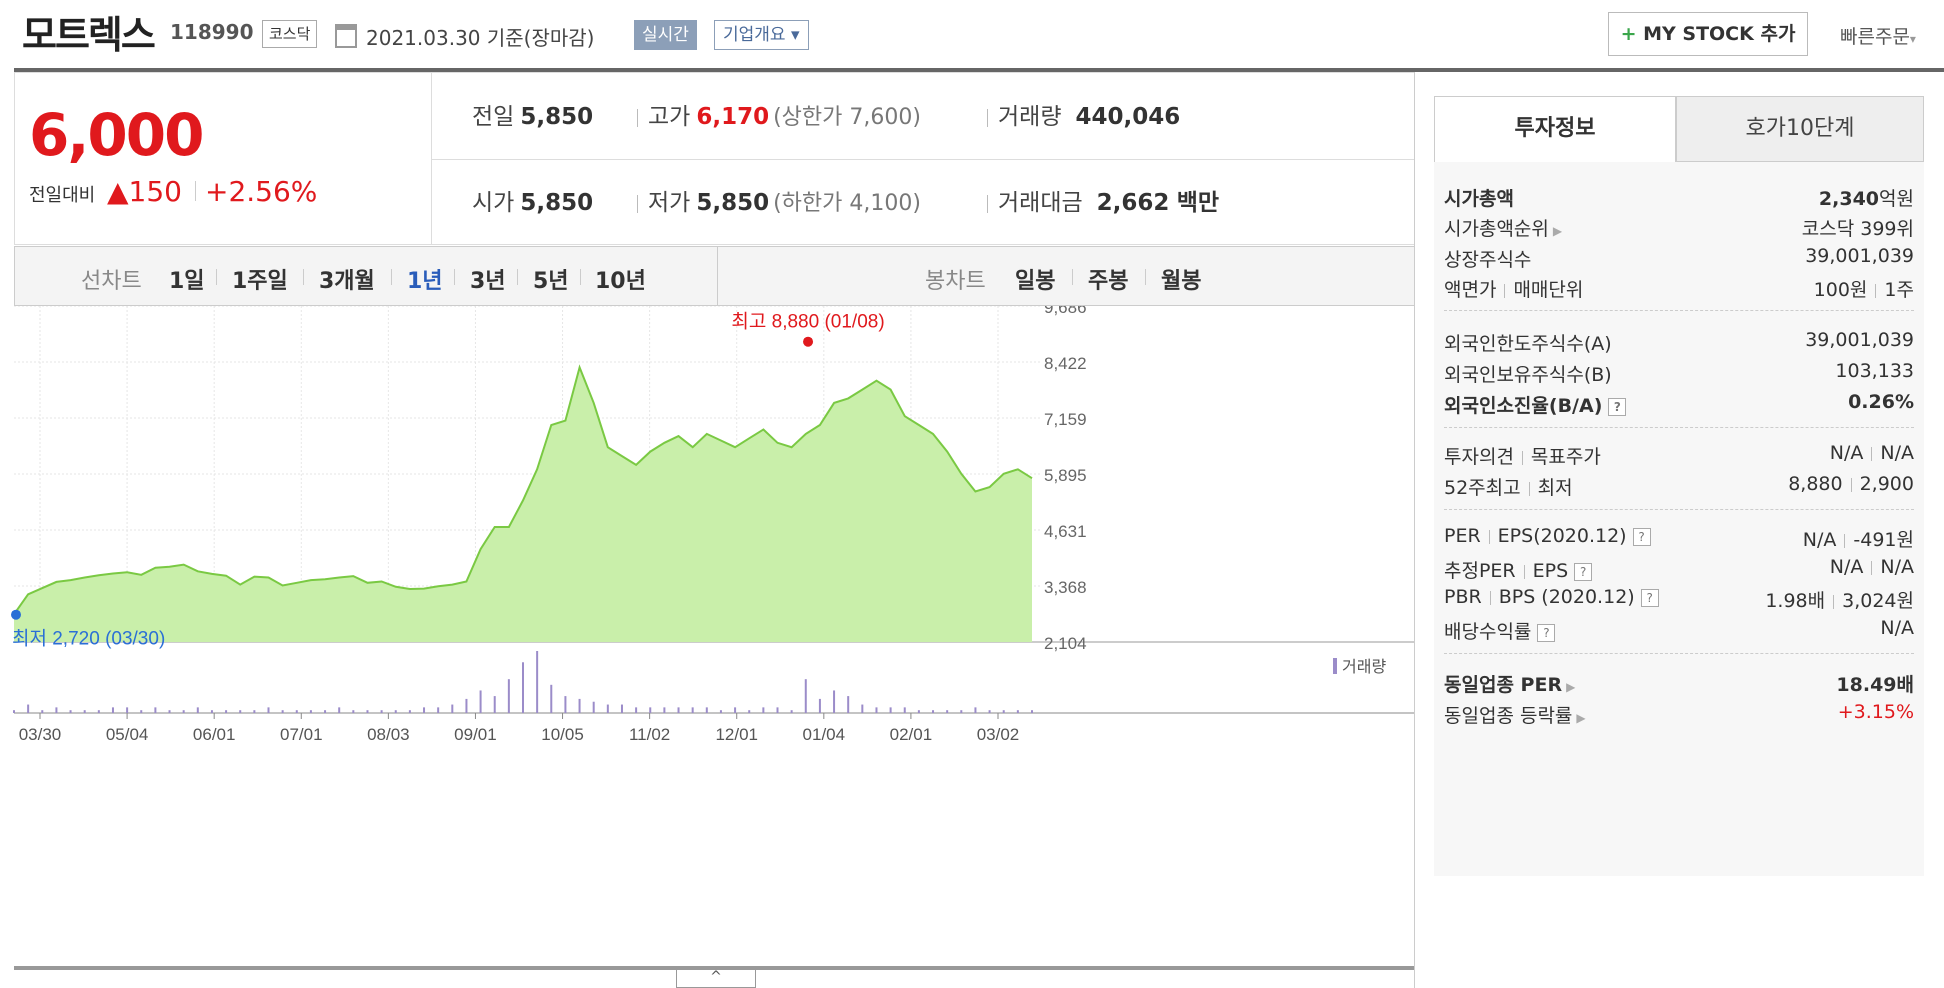 The height and width of the screenshot is (988, 1944). I want to click on candle-daily: 일봉, so click(1035, 281).